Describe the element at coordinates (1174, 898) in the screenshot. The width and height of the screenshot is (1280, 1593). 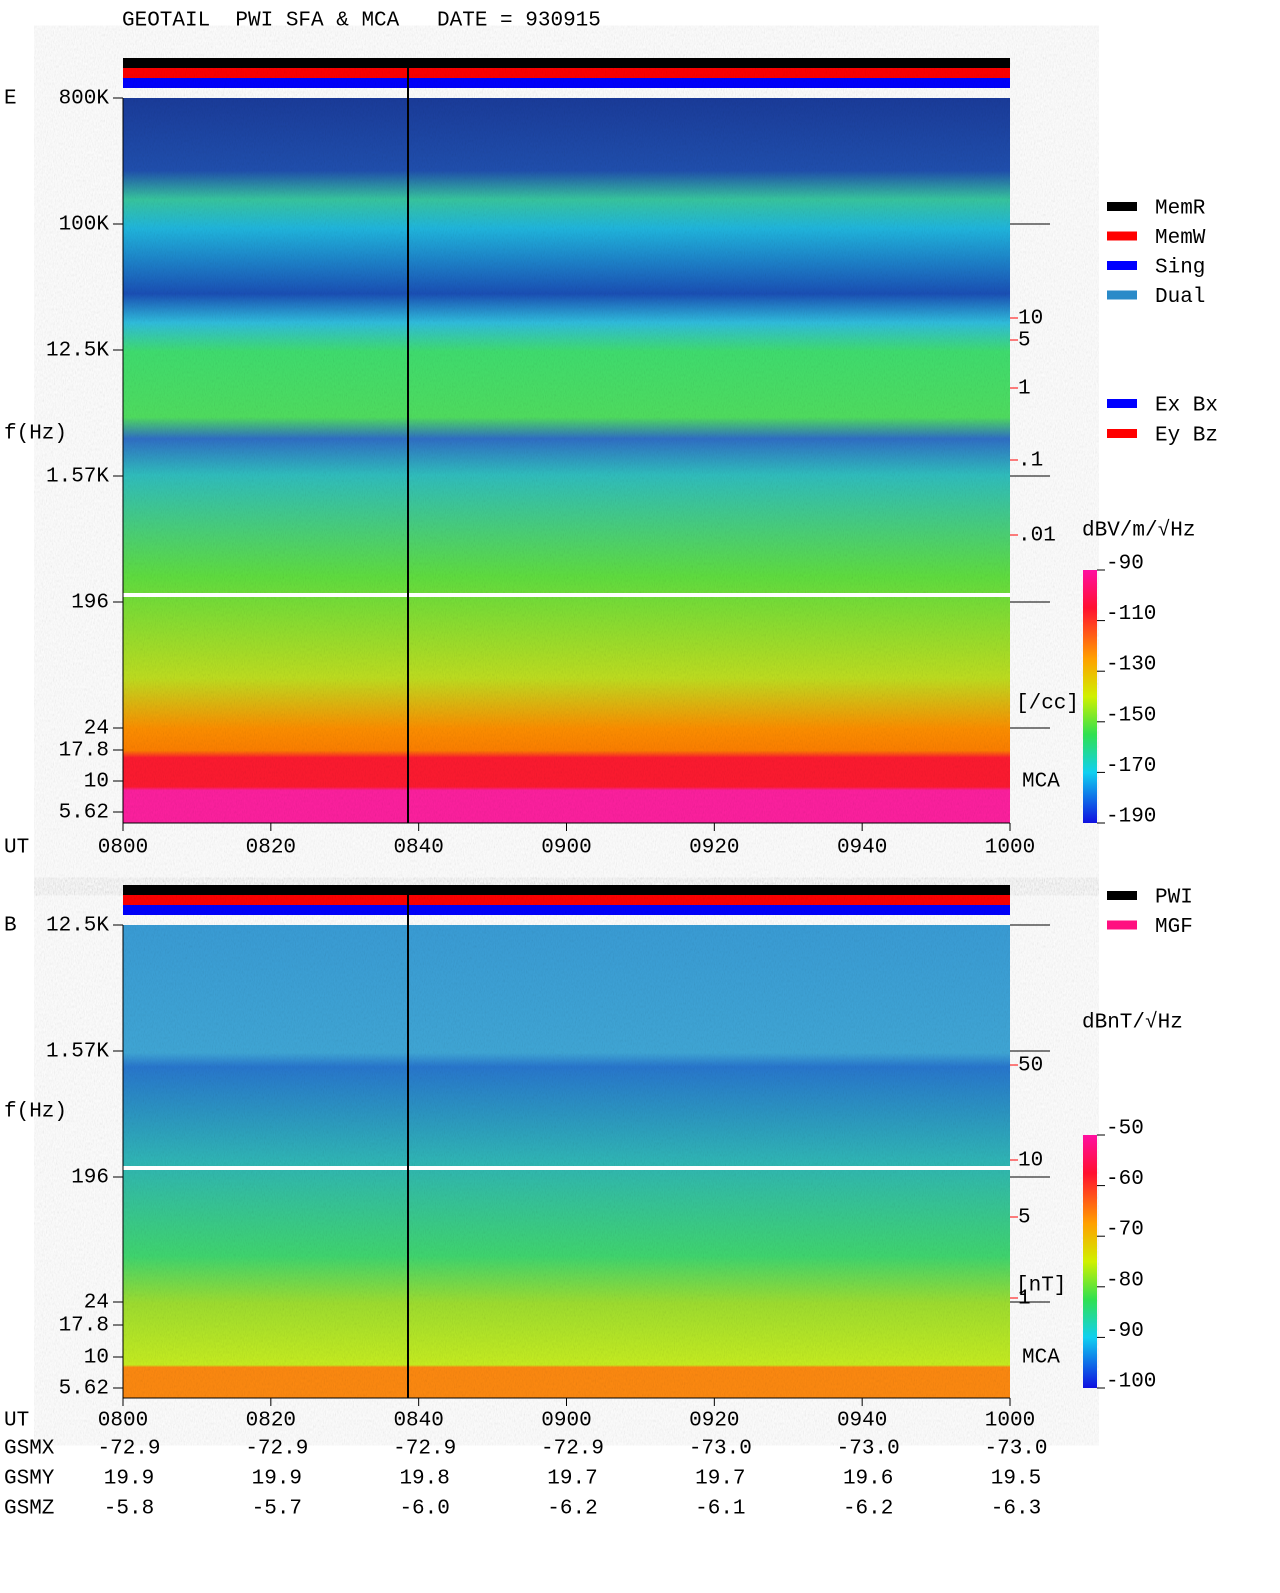
I see `legend-label: PWI` at that location.